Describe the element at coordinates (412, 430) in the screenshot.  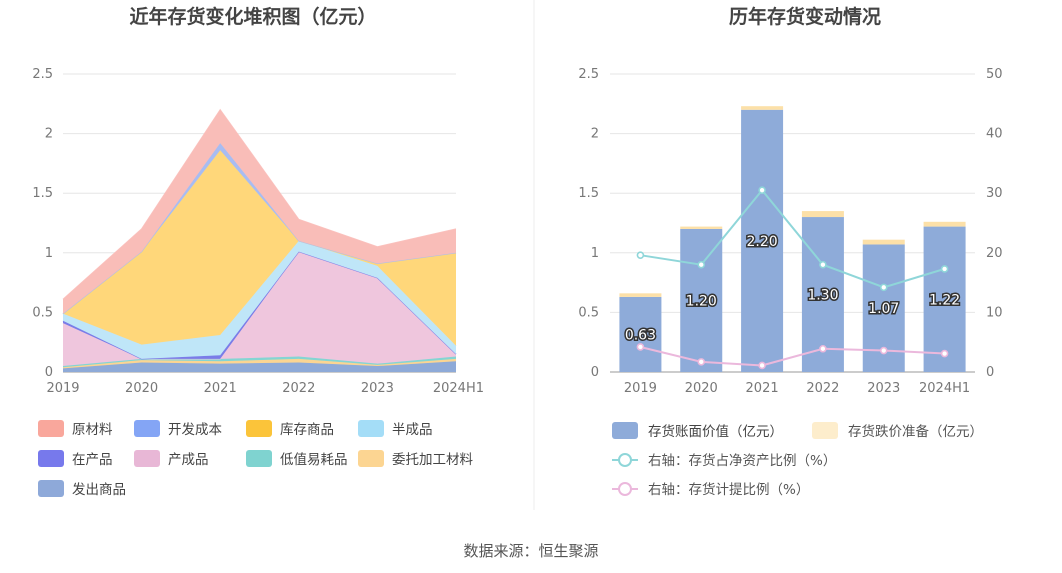
I see `legend-label: 半成品` at that location.